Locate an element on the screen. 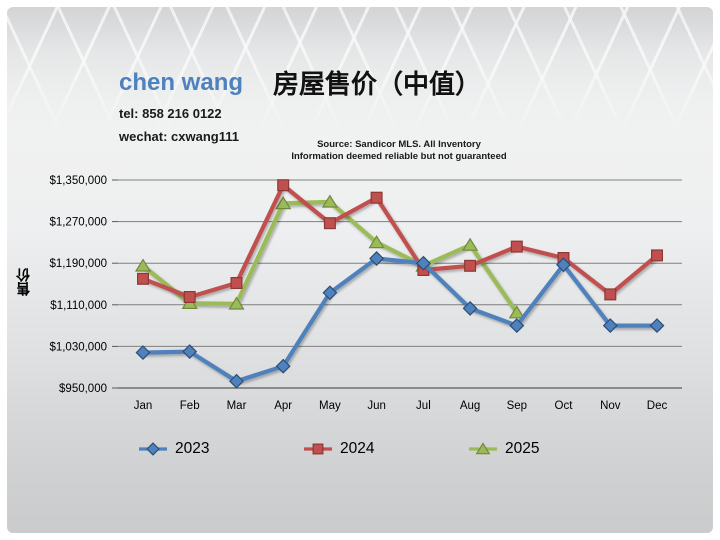  y-tick-label: $1,190,000 is located at coordinates (78, 264).